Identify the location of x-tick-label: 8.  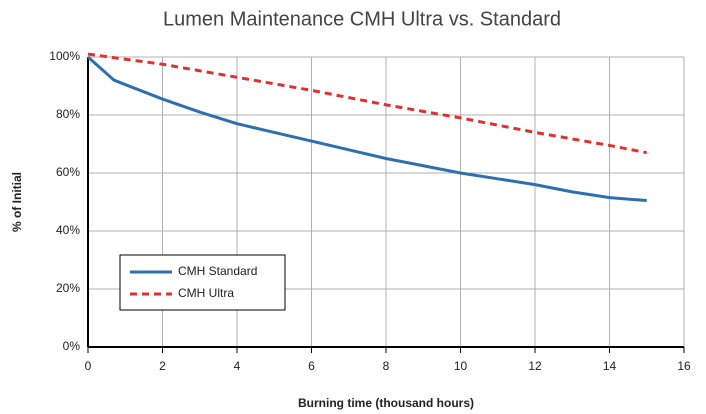
(386, 366).